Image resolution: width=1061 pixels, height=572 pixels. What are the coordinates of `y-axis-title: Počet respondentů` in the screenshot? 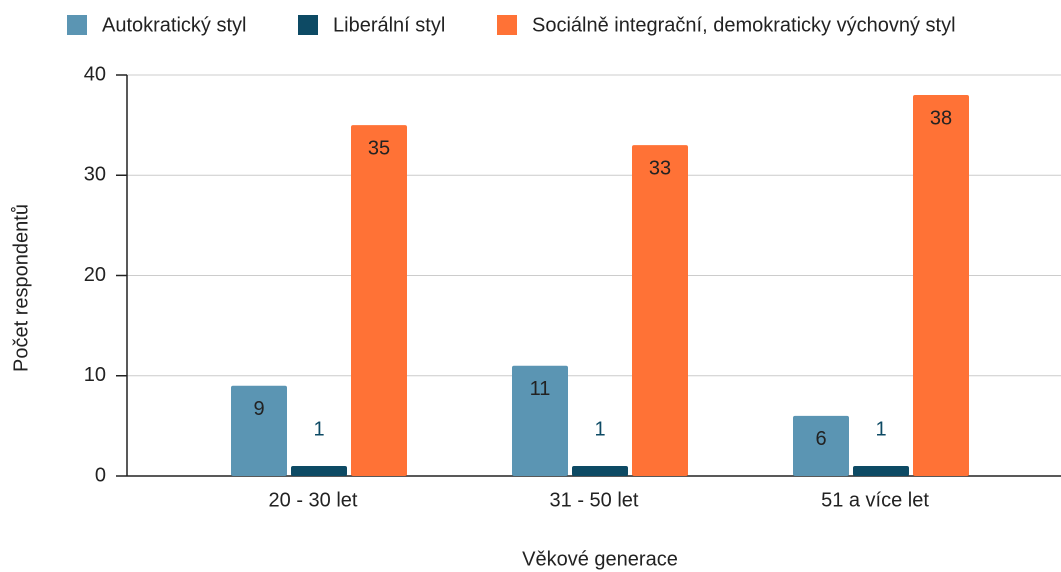 It's located at (21, 288).